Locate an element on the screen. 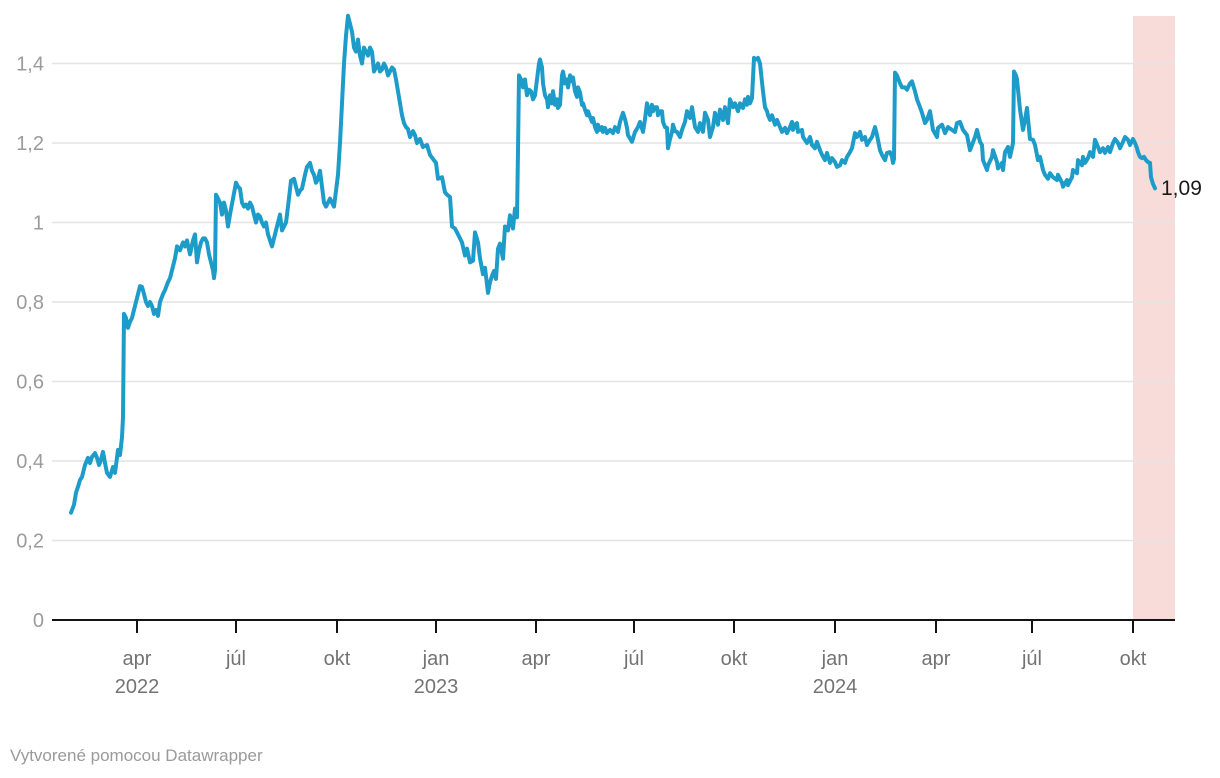 This screenshot has width=1220, height=778. x-axis-year-label: 2023 is located at coordinates (436, 687).